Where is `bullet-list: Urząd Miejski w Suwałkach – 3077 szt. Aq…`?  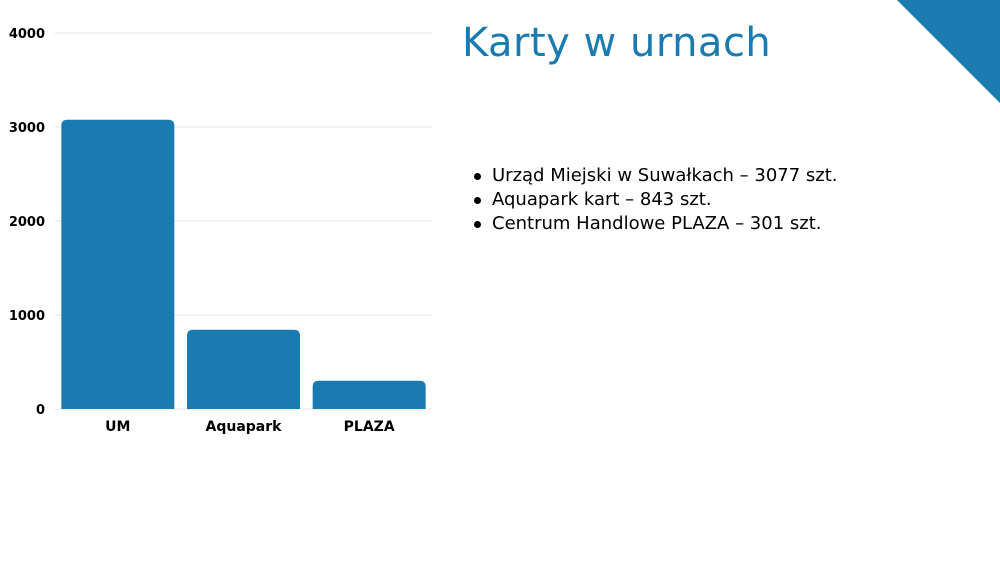 bullet-list: Urząd Miejski w Suwałkach – 3077 szt. Aq… is located at coordinates (655, 200).